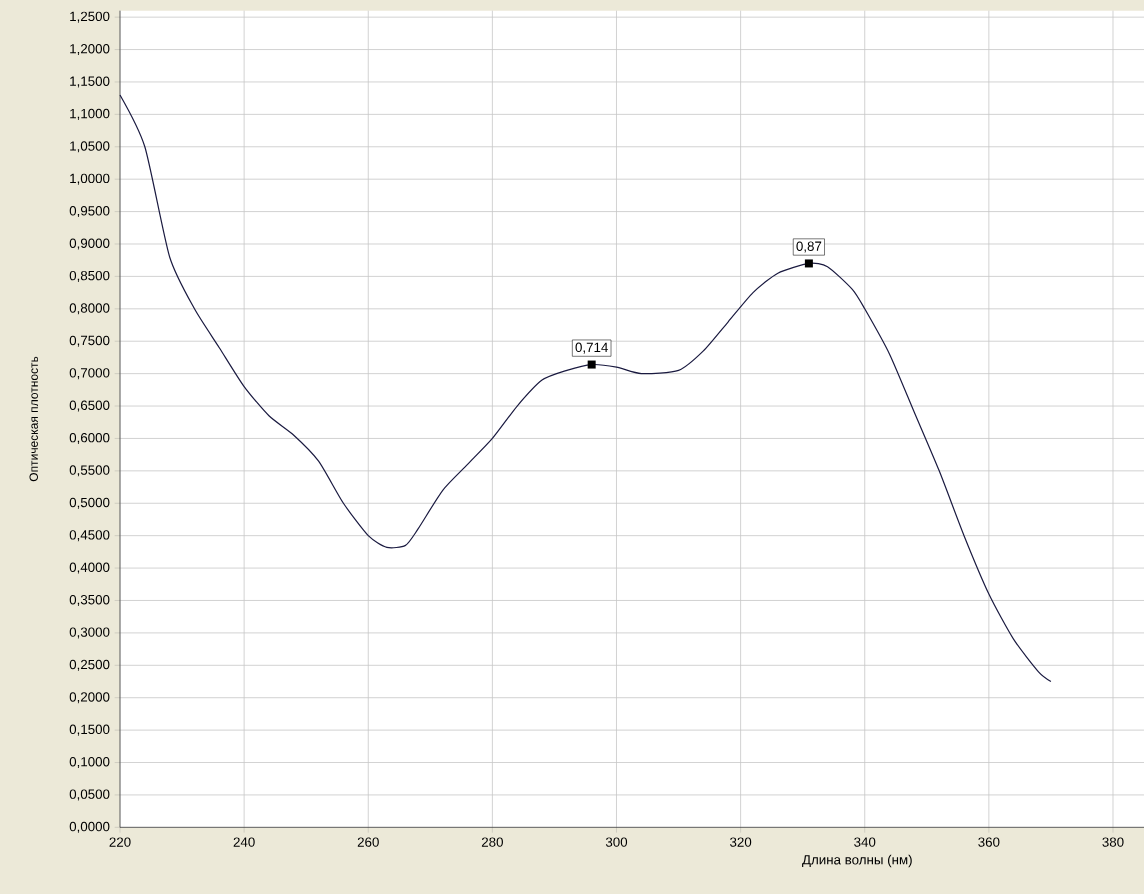 This screenshot has height=894, width=1144. Describe the element at coordinates (89, 536) in the screenshot. I see `y-tick-label: 0,4500` at that location.